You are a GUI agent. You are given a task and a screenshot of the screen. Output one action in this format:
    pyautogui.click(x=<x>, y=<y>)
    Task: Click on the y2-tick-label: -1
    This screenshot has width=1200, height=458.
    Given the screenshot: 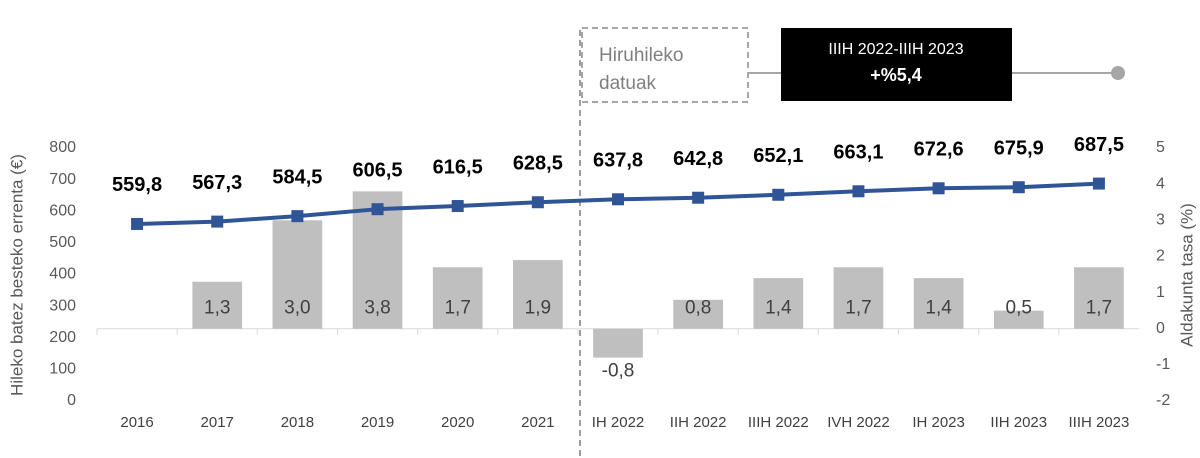 What is the action you would take?
    pyautogui.click(x=1163, y=364)
    